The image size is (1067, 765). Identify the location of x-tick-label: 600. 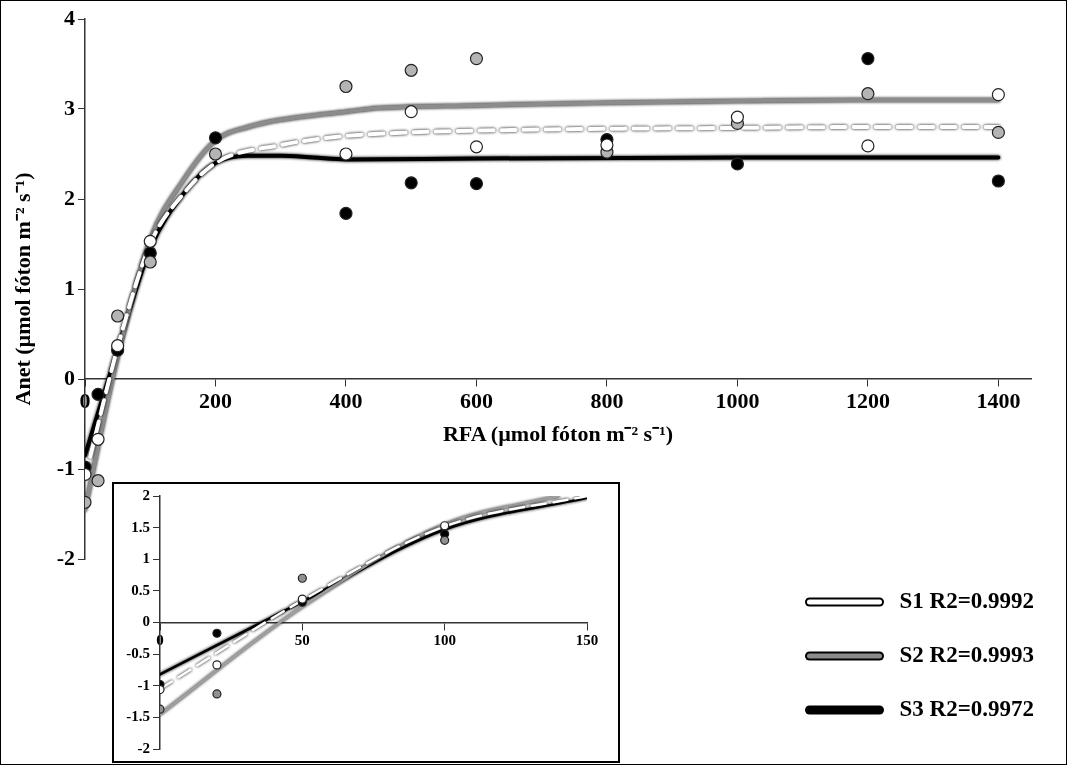
(476, 400).